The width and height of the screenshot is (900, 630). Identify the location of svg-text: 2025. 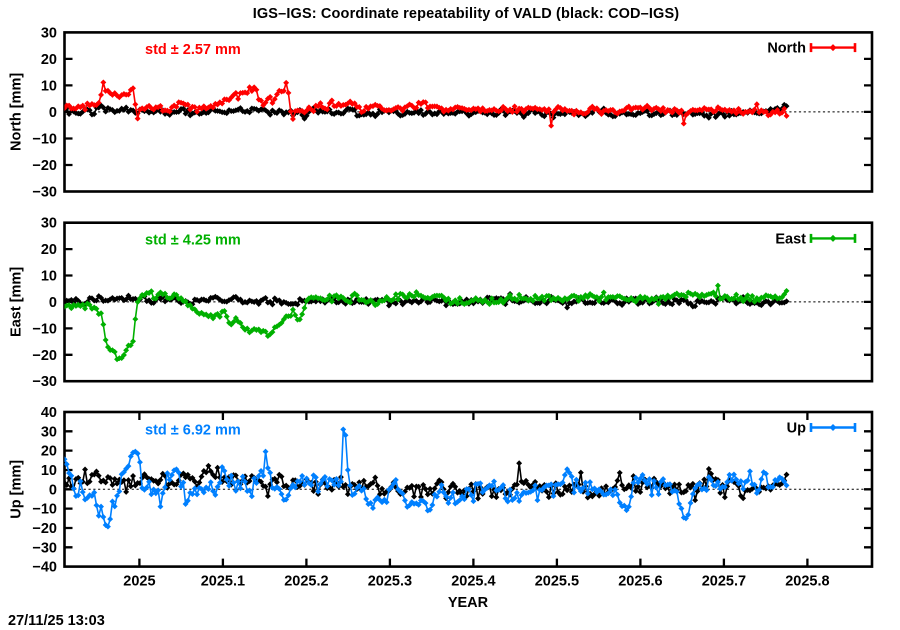
(139, 582).